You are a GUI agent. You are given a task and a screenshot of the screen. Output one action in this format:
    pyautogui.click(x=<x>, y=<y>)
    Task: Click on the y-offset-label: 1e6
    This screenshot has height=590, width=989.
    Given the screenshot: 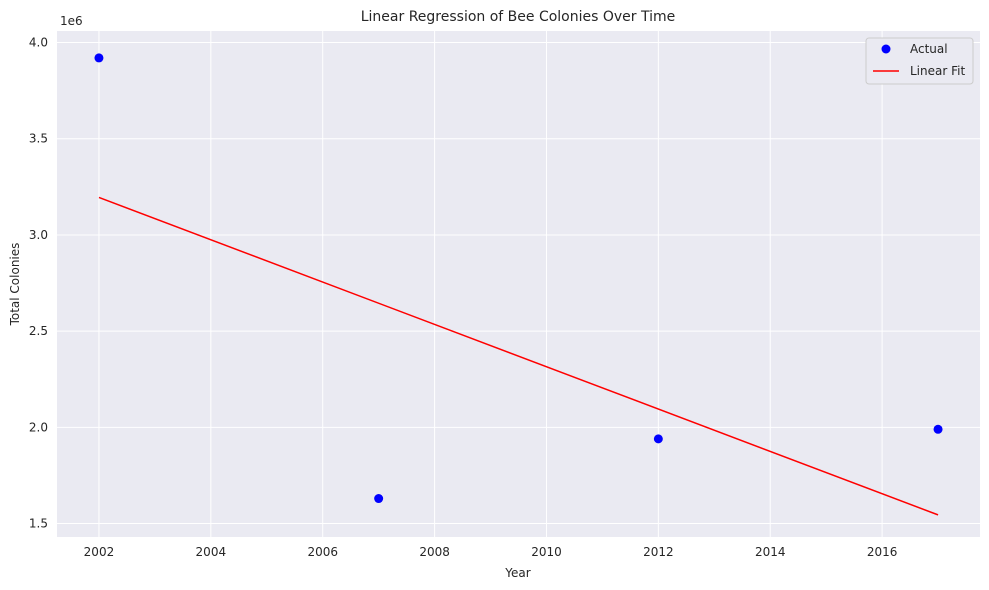 What is the action you would take?
    pyautogui.click(x=71, y=21)
    